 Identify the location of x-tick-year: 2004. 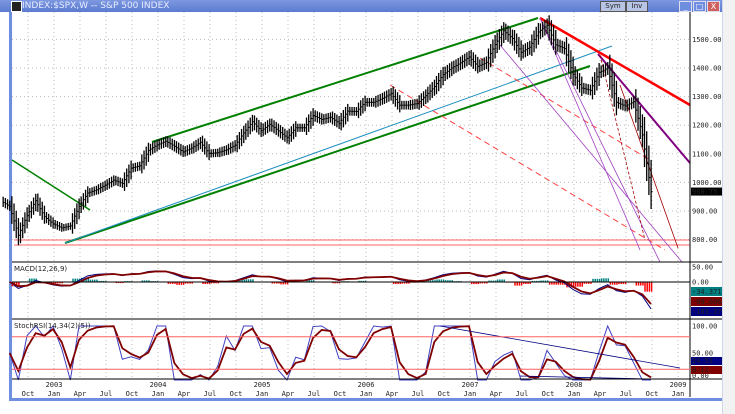
(158, 385).